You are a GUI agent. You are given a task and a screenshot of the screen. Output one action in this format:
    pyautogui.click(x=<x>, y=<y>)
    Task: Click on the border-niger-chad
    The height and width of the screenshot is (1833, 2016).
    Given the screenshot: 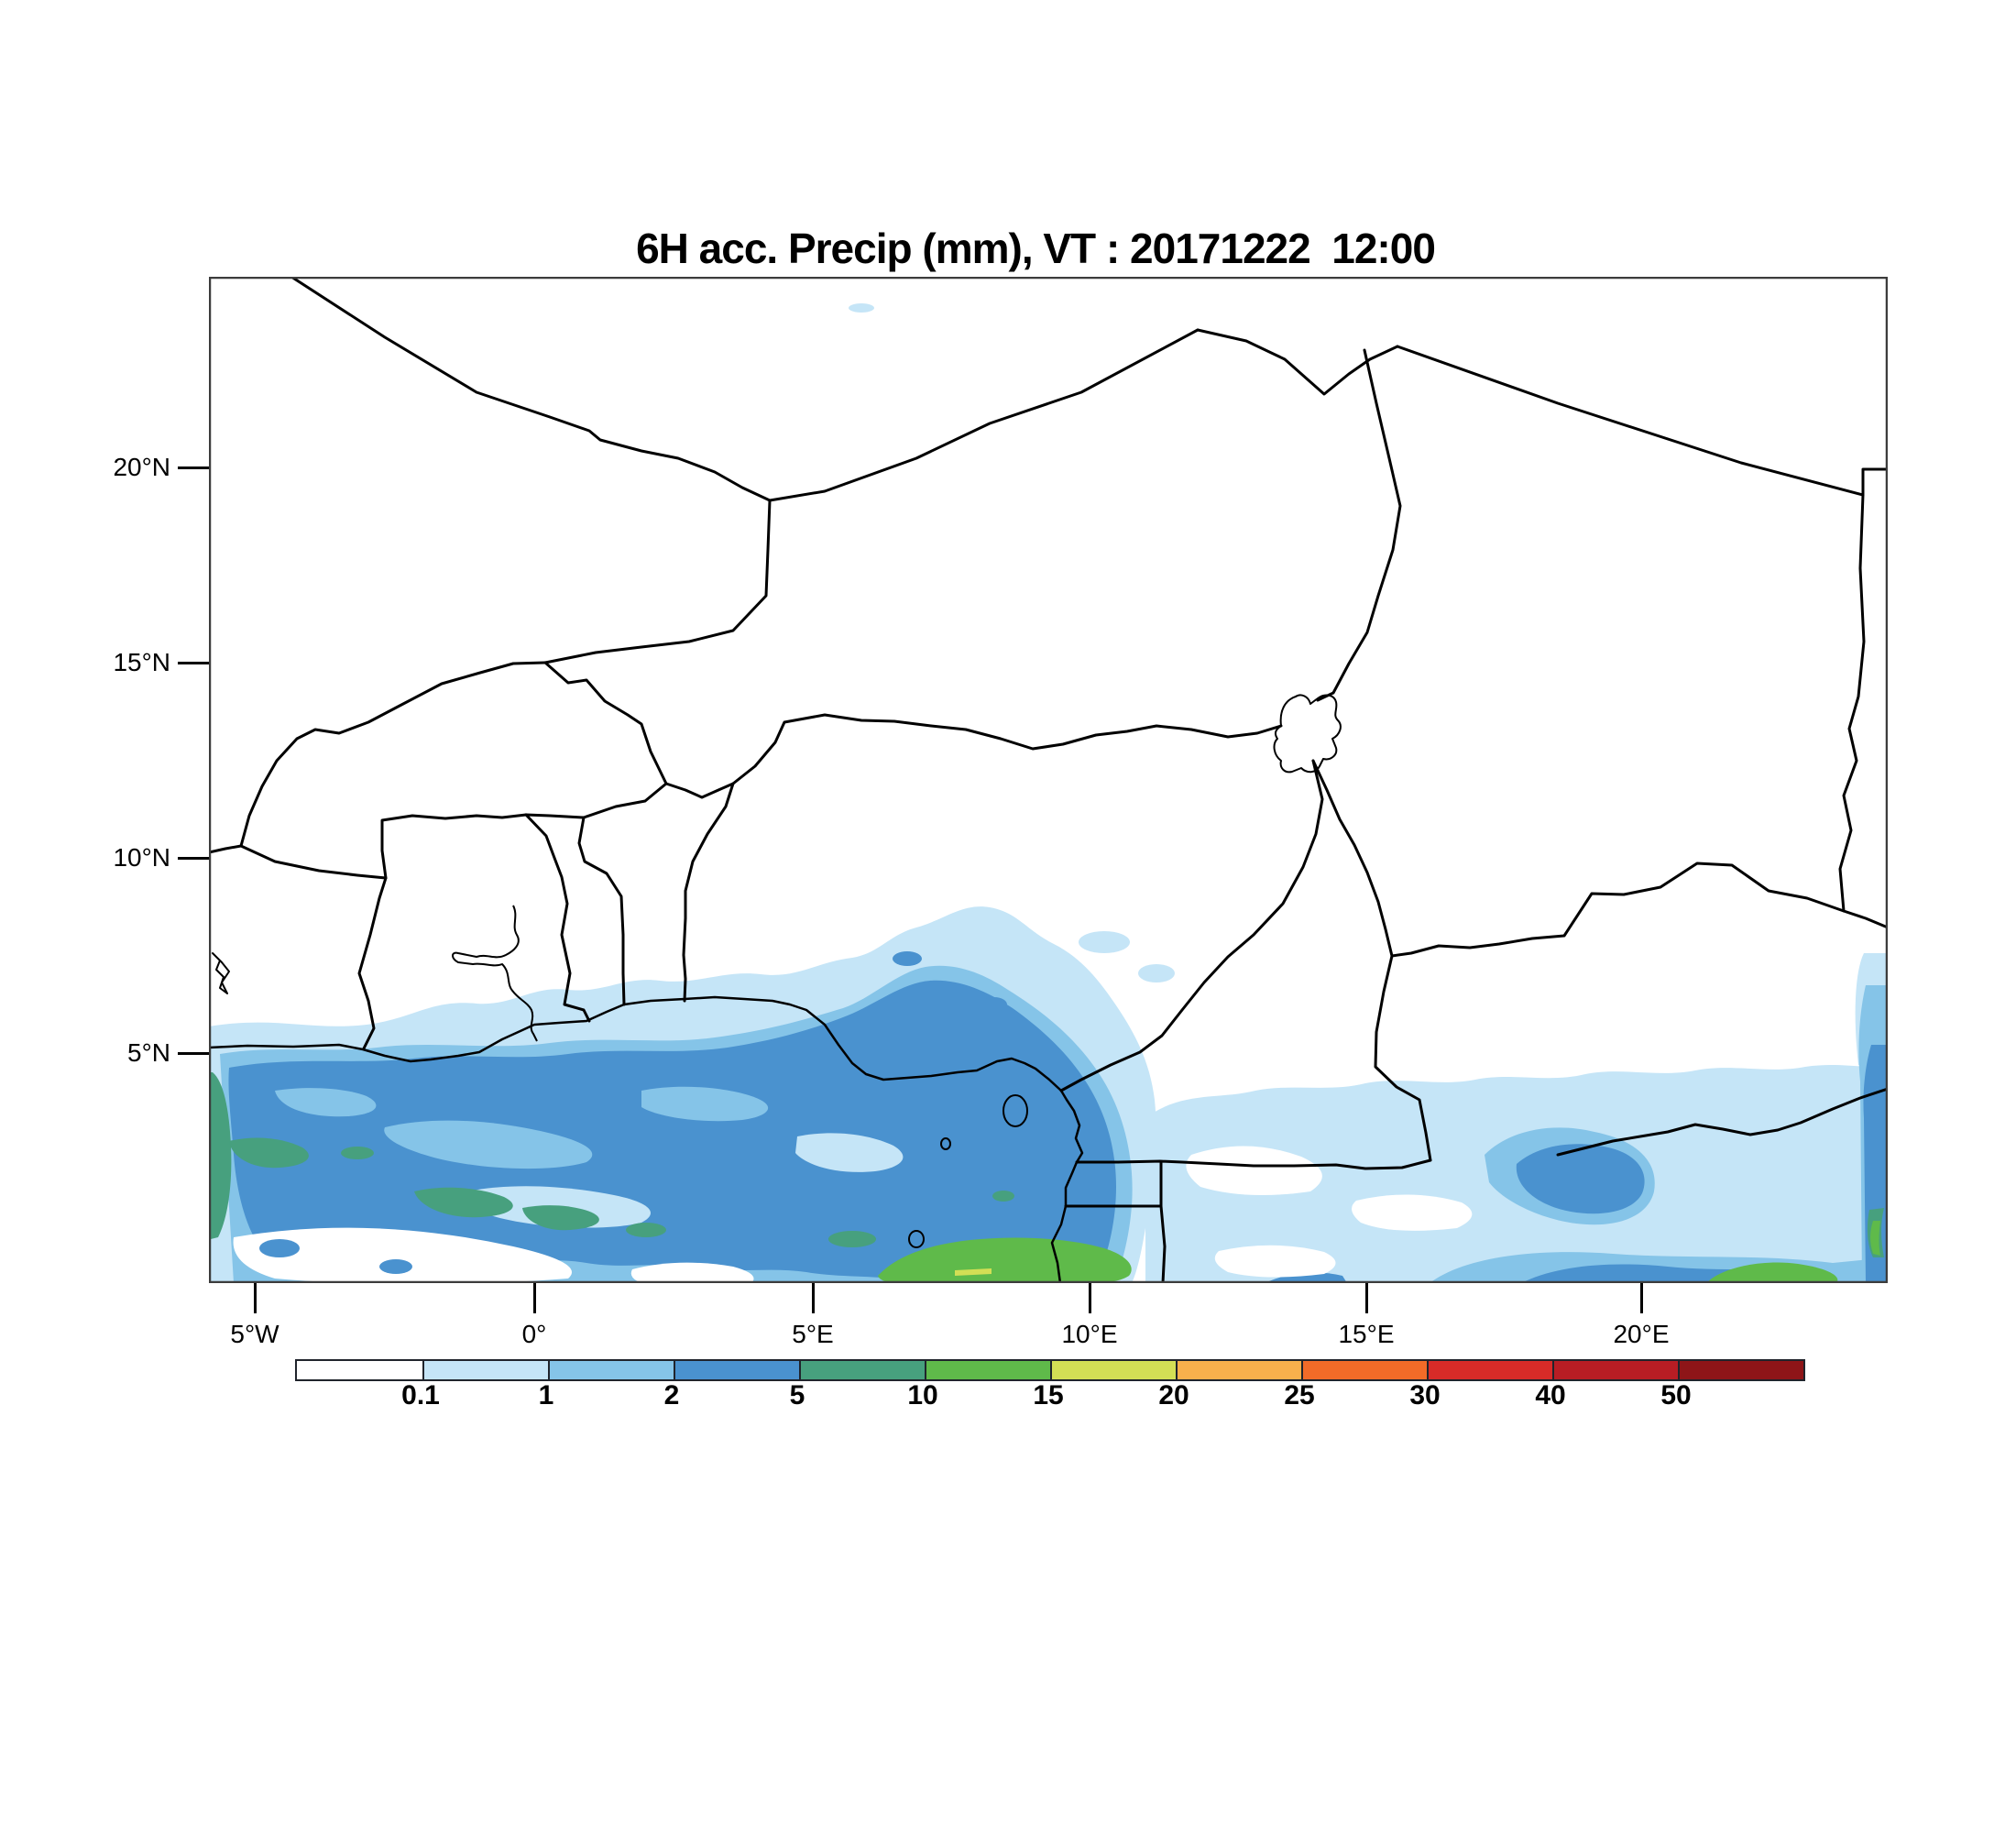 What is the action you would take?
    pyautogui.click(x=1359, y=525)
    